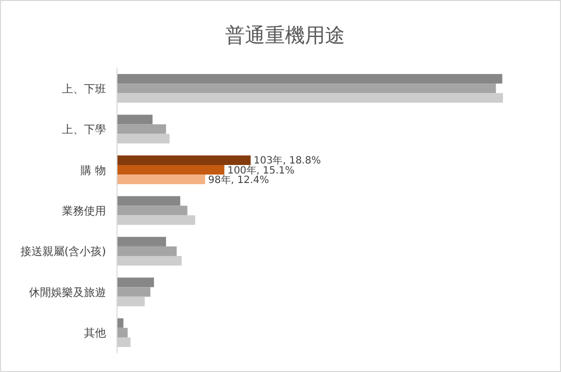  Describe the element at coordinates (84, 89) in the screenshot. I see `y-tick-label: 上、下班` at that location.